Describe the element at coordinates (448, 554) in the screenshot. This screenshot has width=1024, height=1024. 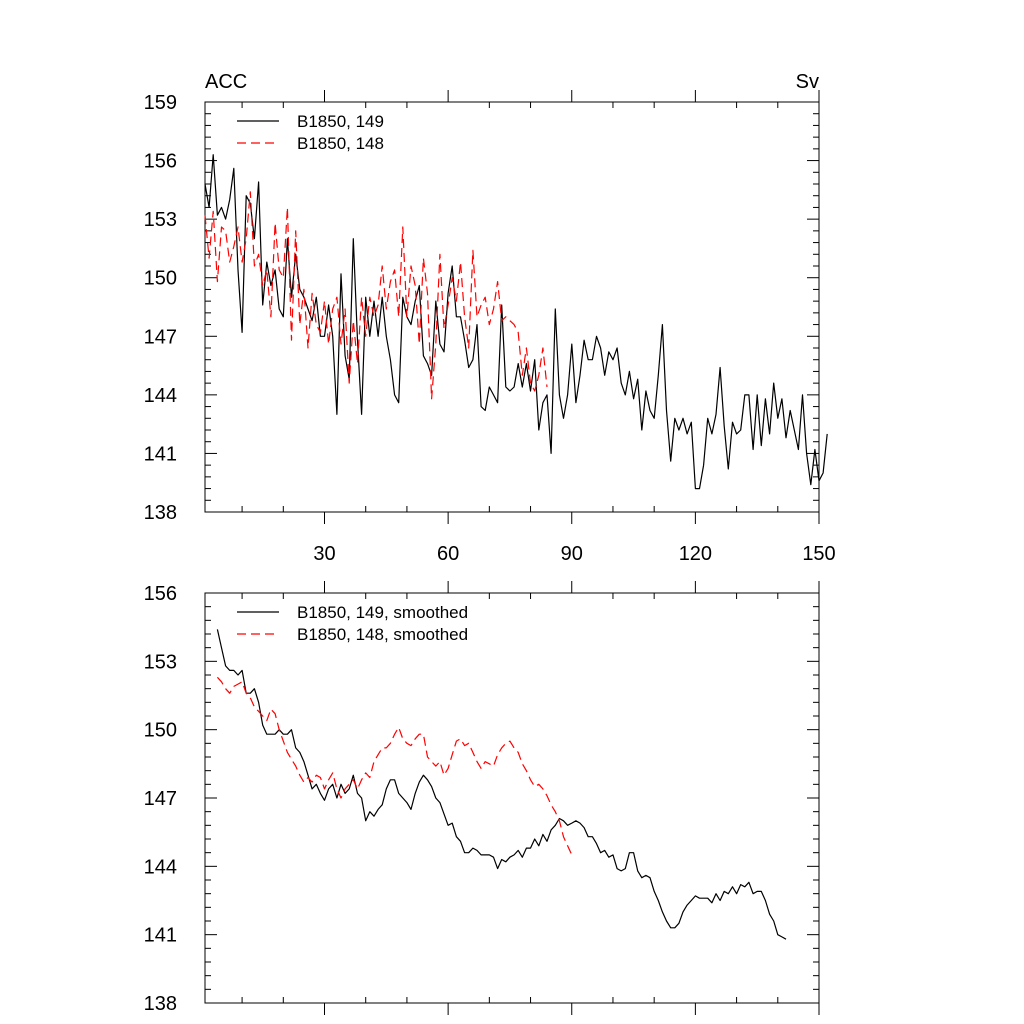
I see `x-tick-label: 60` at that location.